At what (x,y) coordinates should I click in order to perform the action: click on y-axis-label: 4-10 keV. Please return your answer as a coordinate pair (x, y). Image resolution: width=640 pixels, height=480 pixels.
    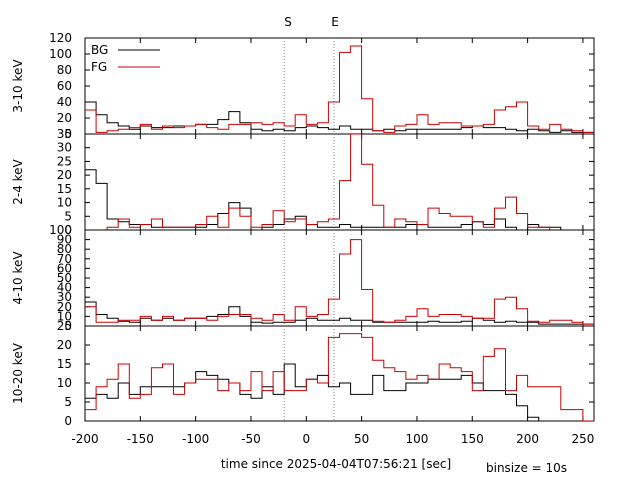
    Looking at the image, I should click on (18, 278).